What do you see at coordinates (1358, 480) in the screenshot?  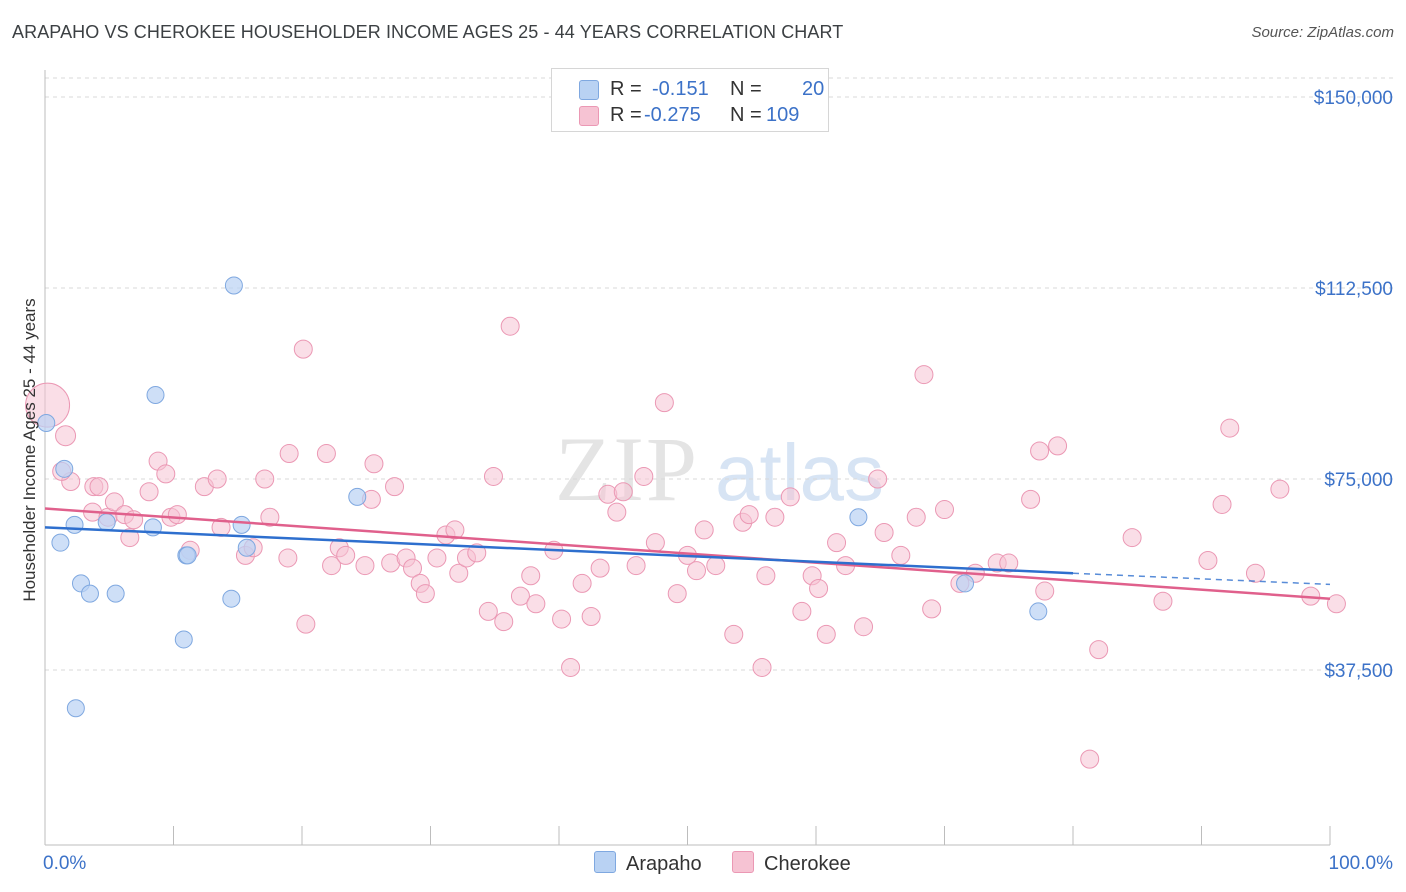 I see `y-tick-label: $75,000` at bounding box center [1358, 480].